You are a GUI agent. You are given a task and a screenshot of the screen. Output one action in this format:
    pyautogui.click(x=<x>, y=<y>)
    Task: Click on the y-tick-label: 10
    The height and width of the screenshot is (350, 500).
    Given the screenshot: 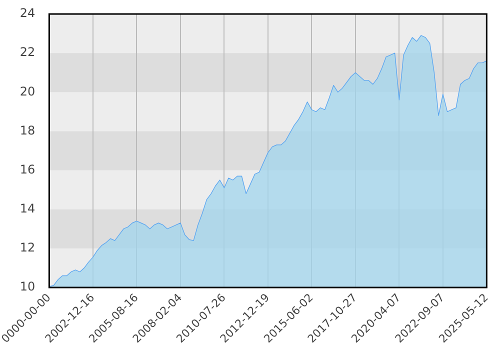 What is the action you would take?
    pyautogui.click(x=28, y=287)
    